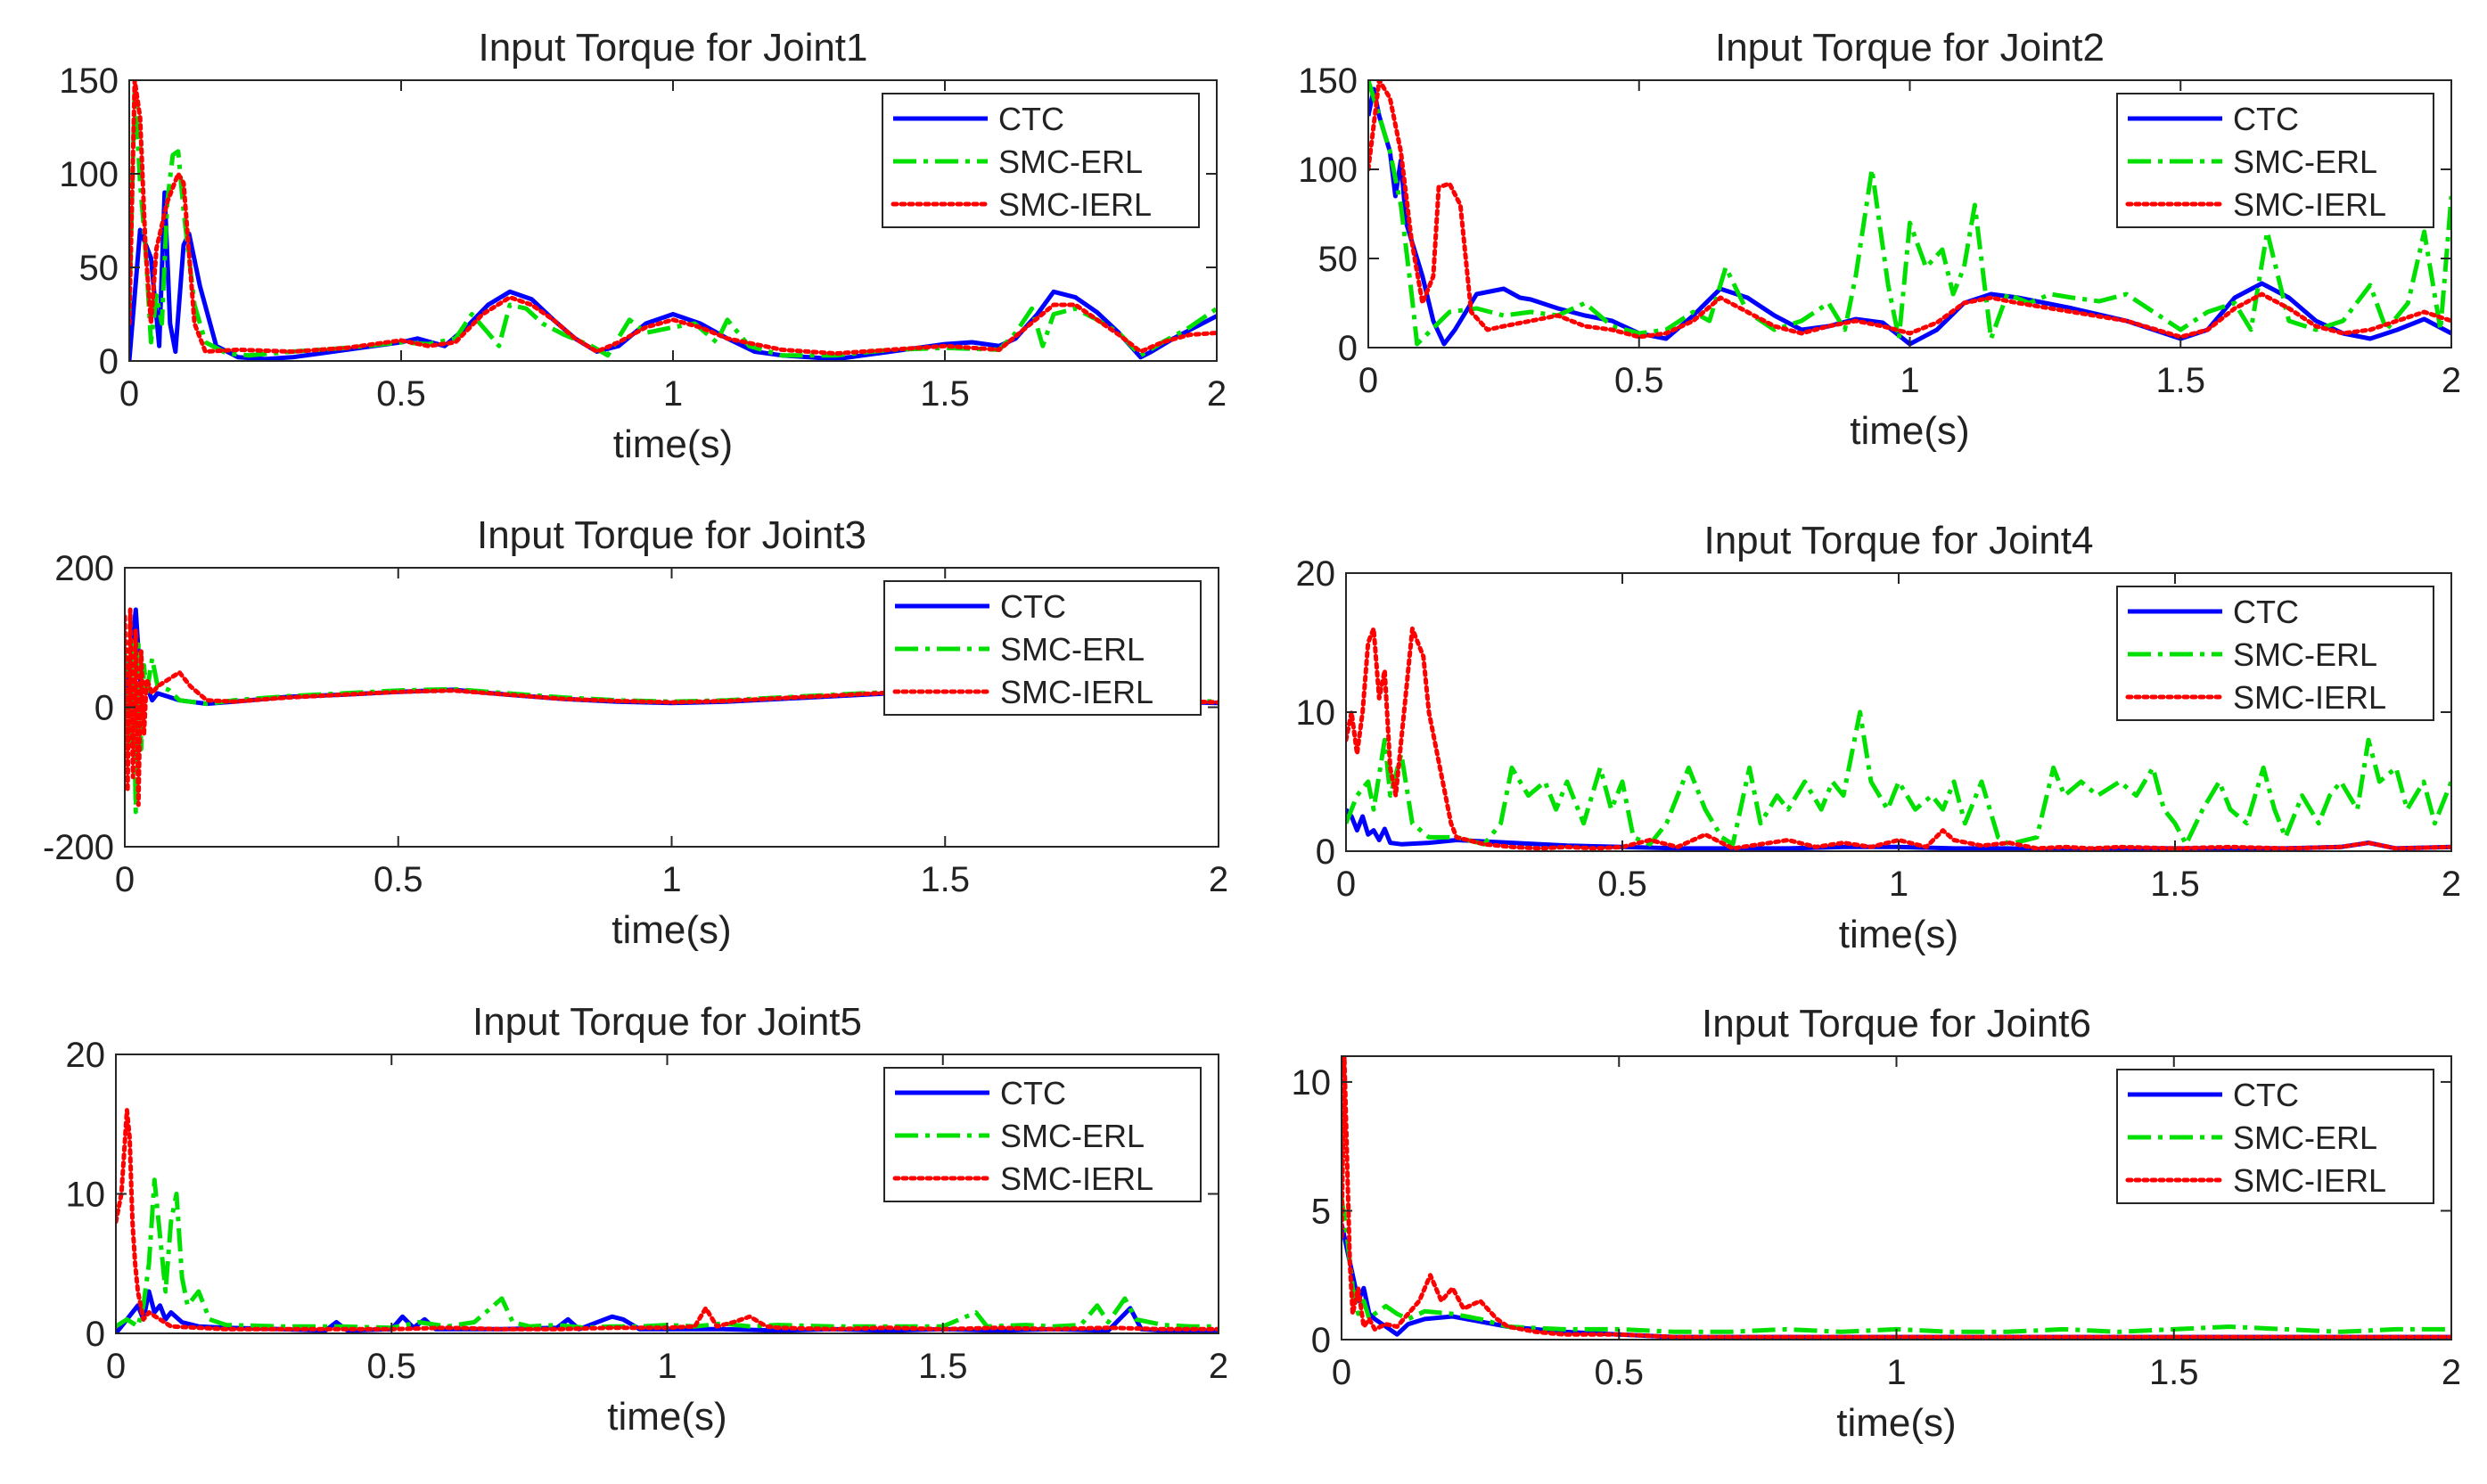  What do you see at coordinates (78, 847) in the screenshot?
I see `y-tick-label: -200` at bounding box center [78, 847].